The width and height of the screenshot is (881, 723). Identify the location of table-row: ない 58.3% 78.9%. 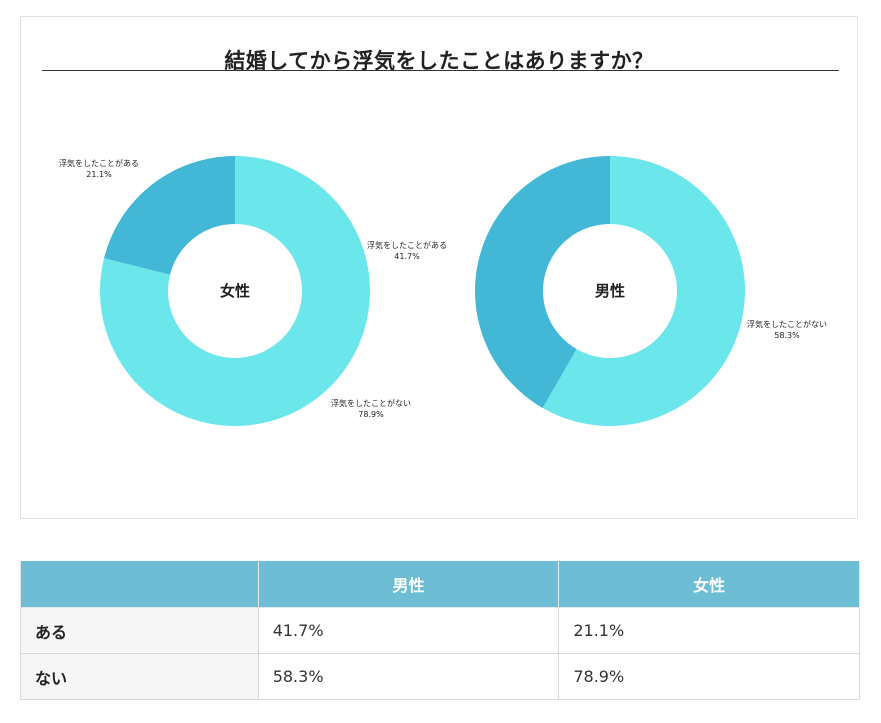
(440, 676).